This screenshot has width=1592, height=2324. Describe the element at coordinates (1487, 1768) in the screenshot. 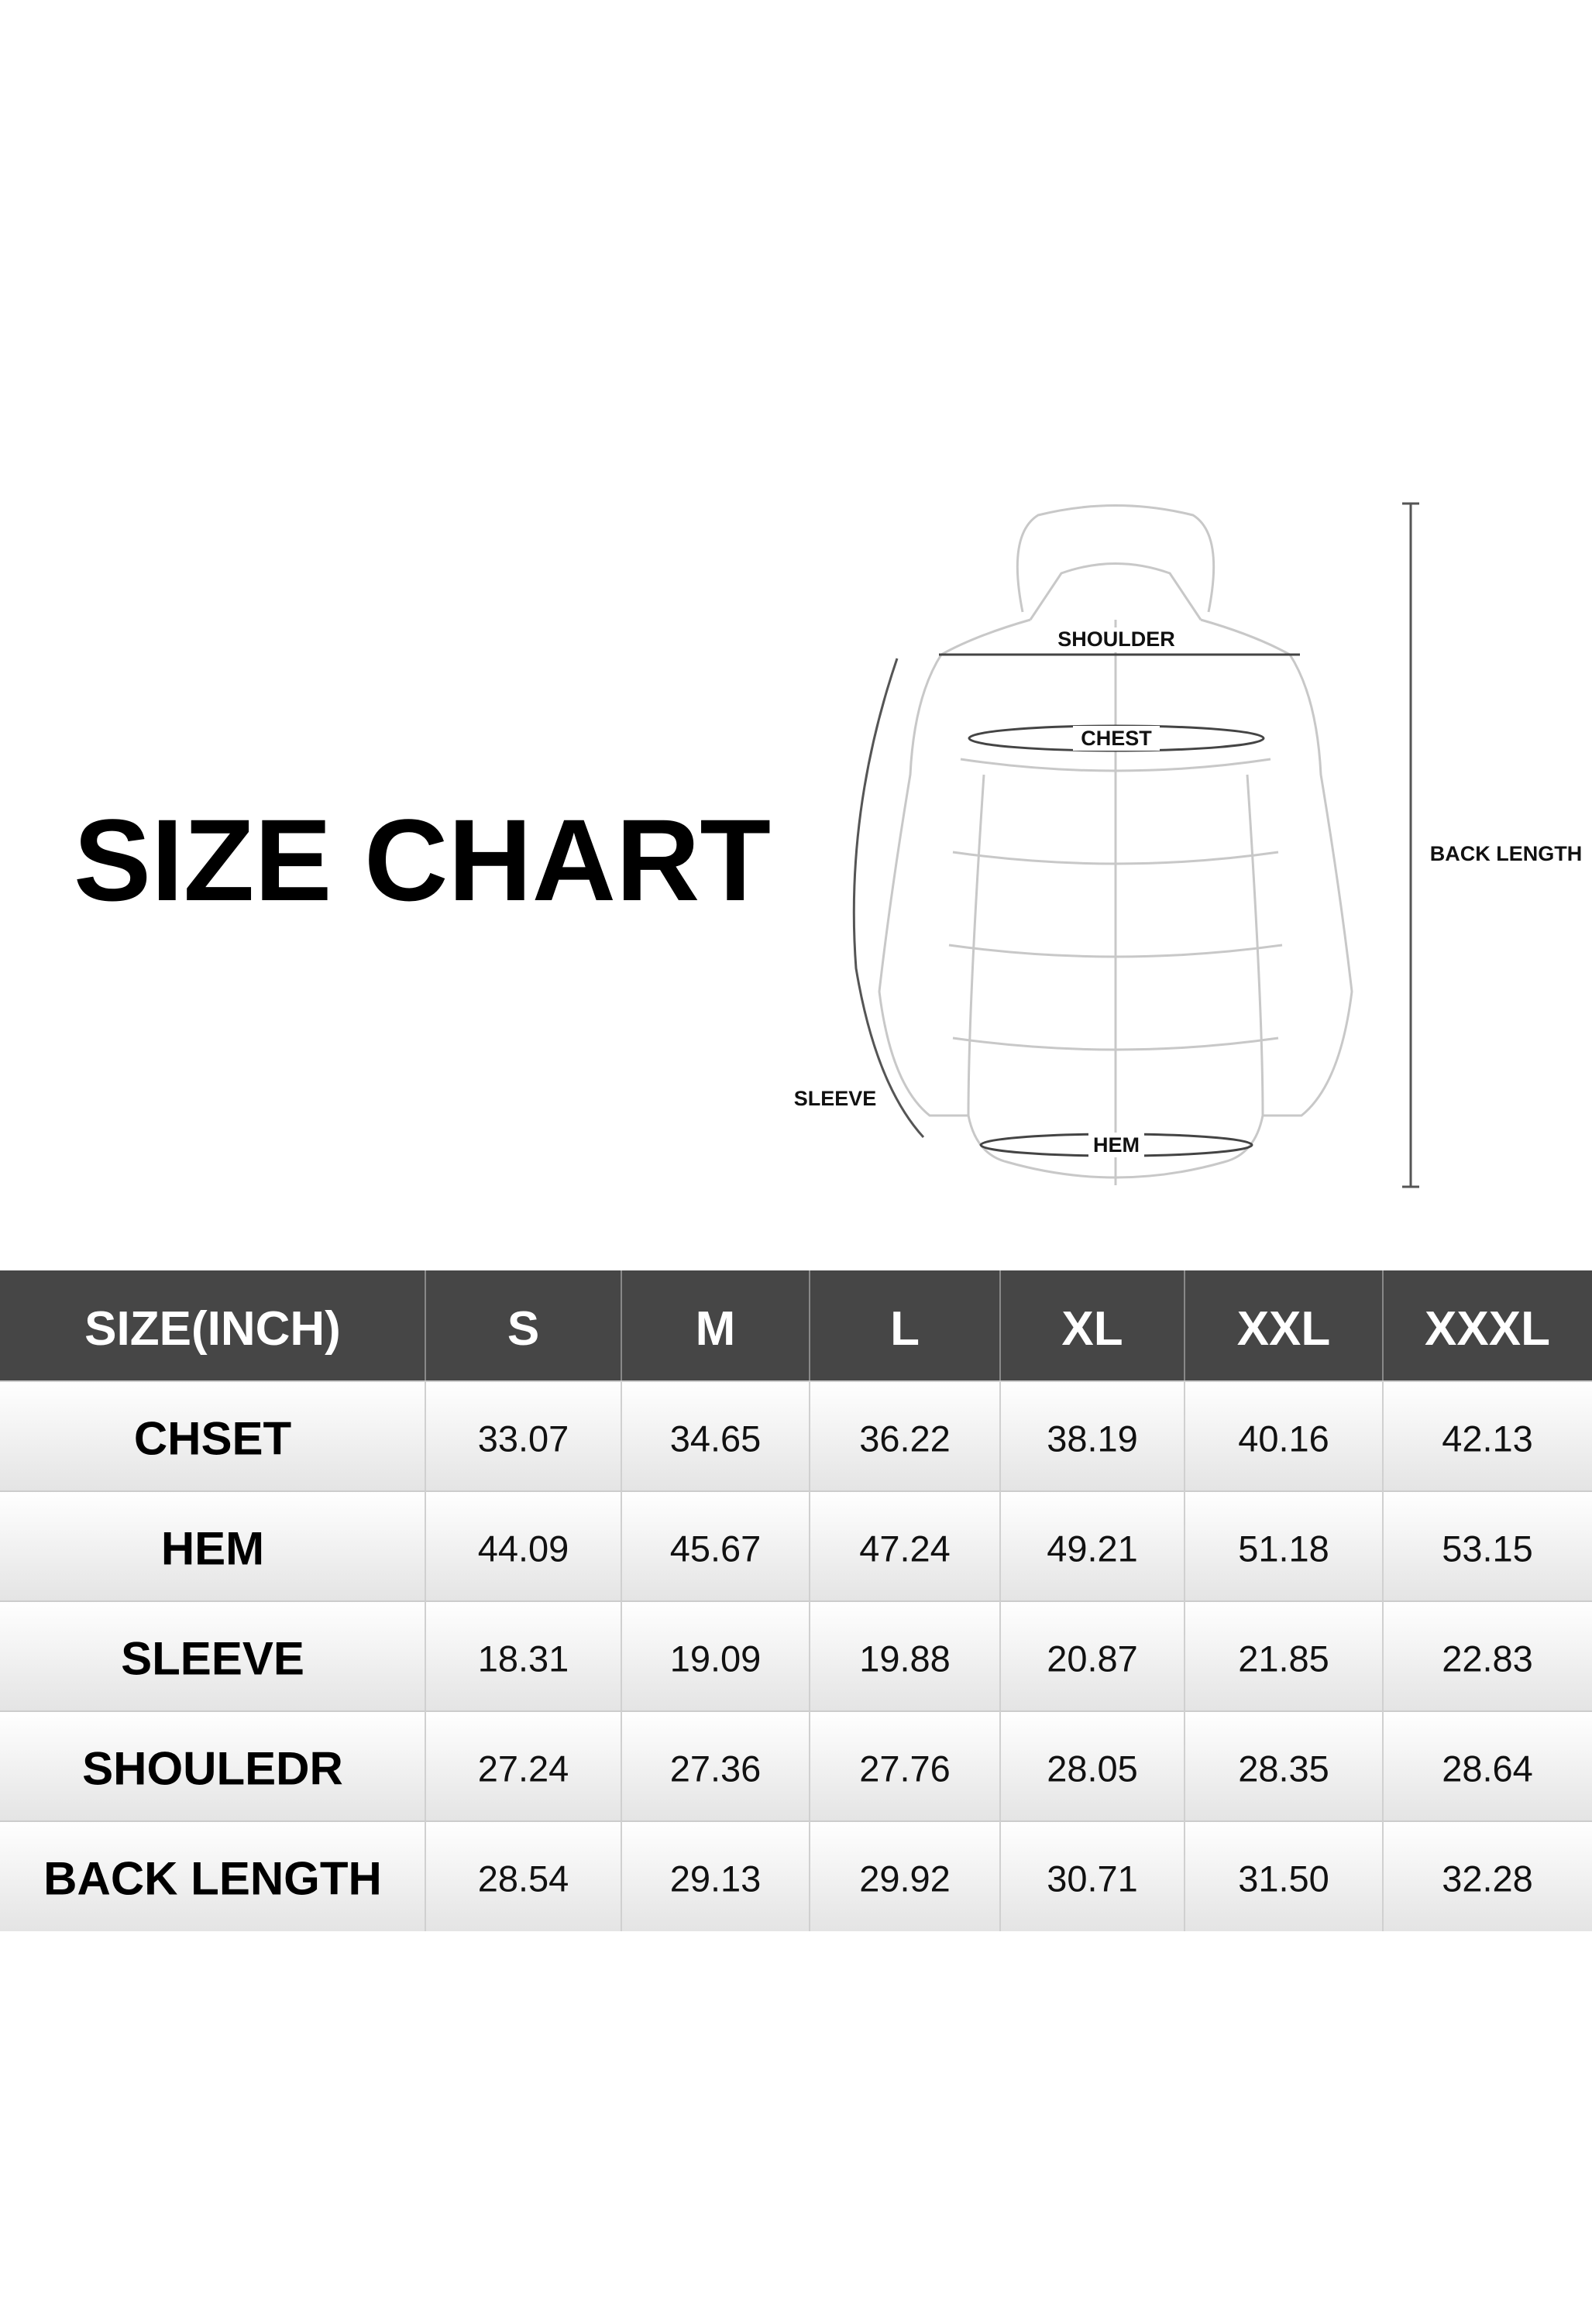

I see `value-cell: 28.64` at that location.